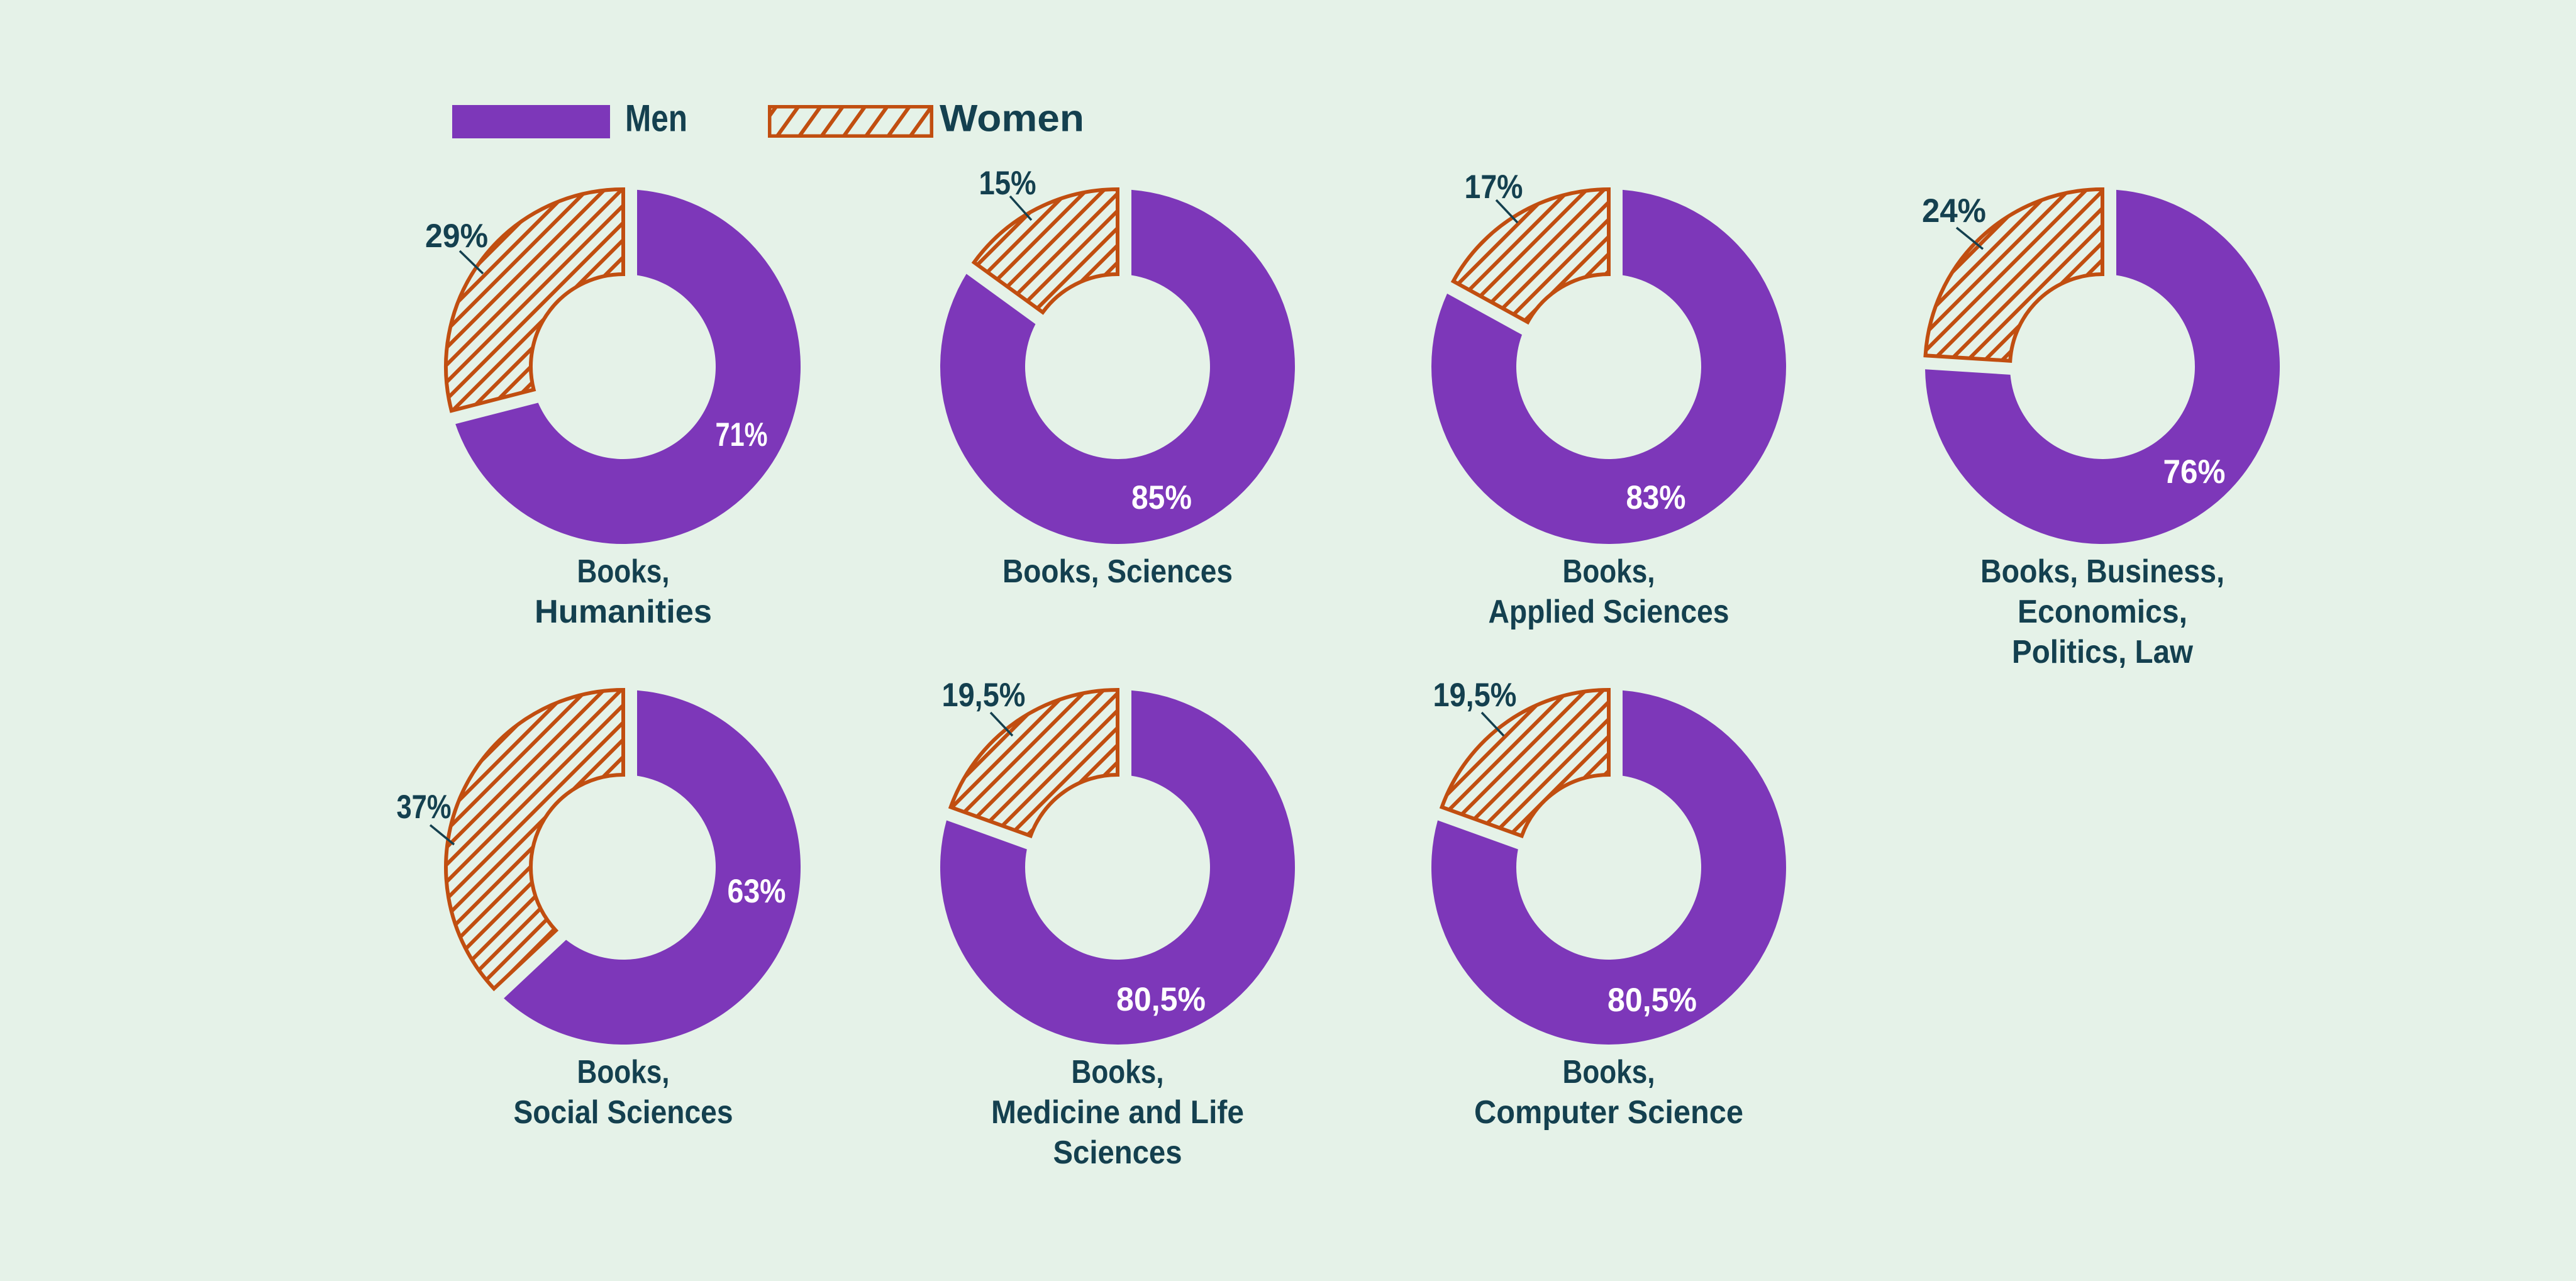 The width and height of the screenshot is (2576, 1281). I want to click on svg-text: Applied Sciences, so click(1609, 612).